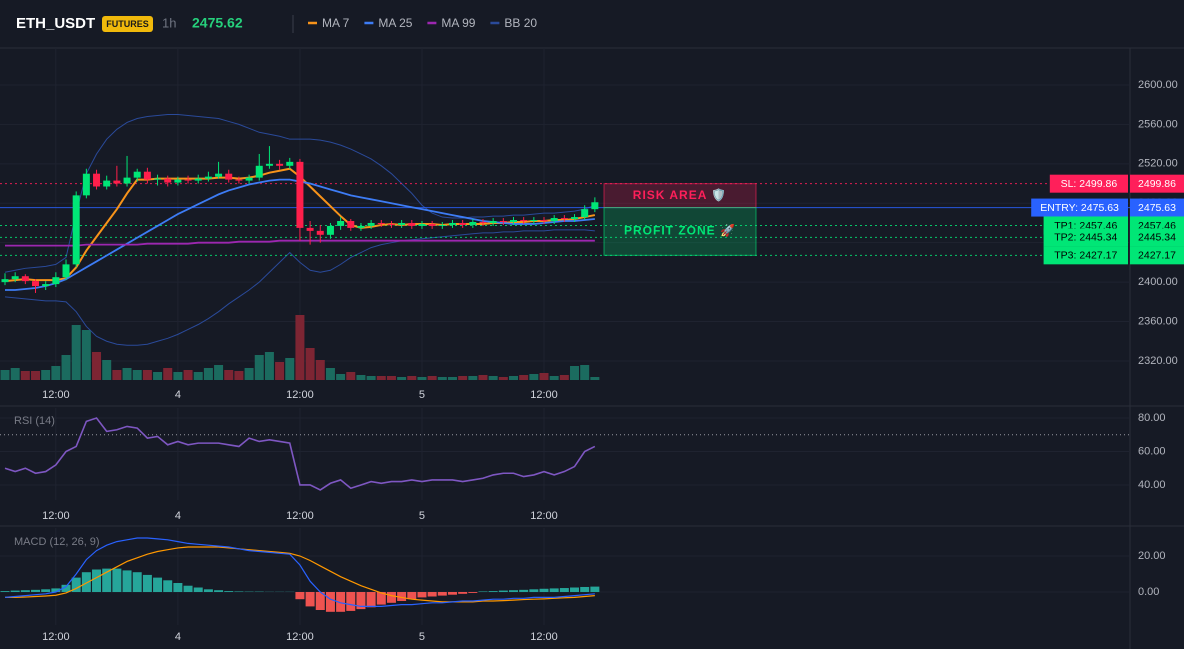  I want to click on y-tick-label: 60.00, so click(1152, 451).